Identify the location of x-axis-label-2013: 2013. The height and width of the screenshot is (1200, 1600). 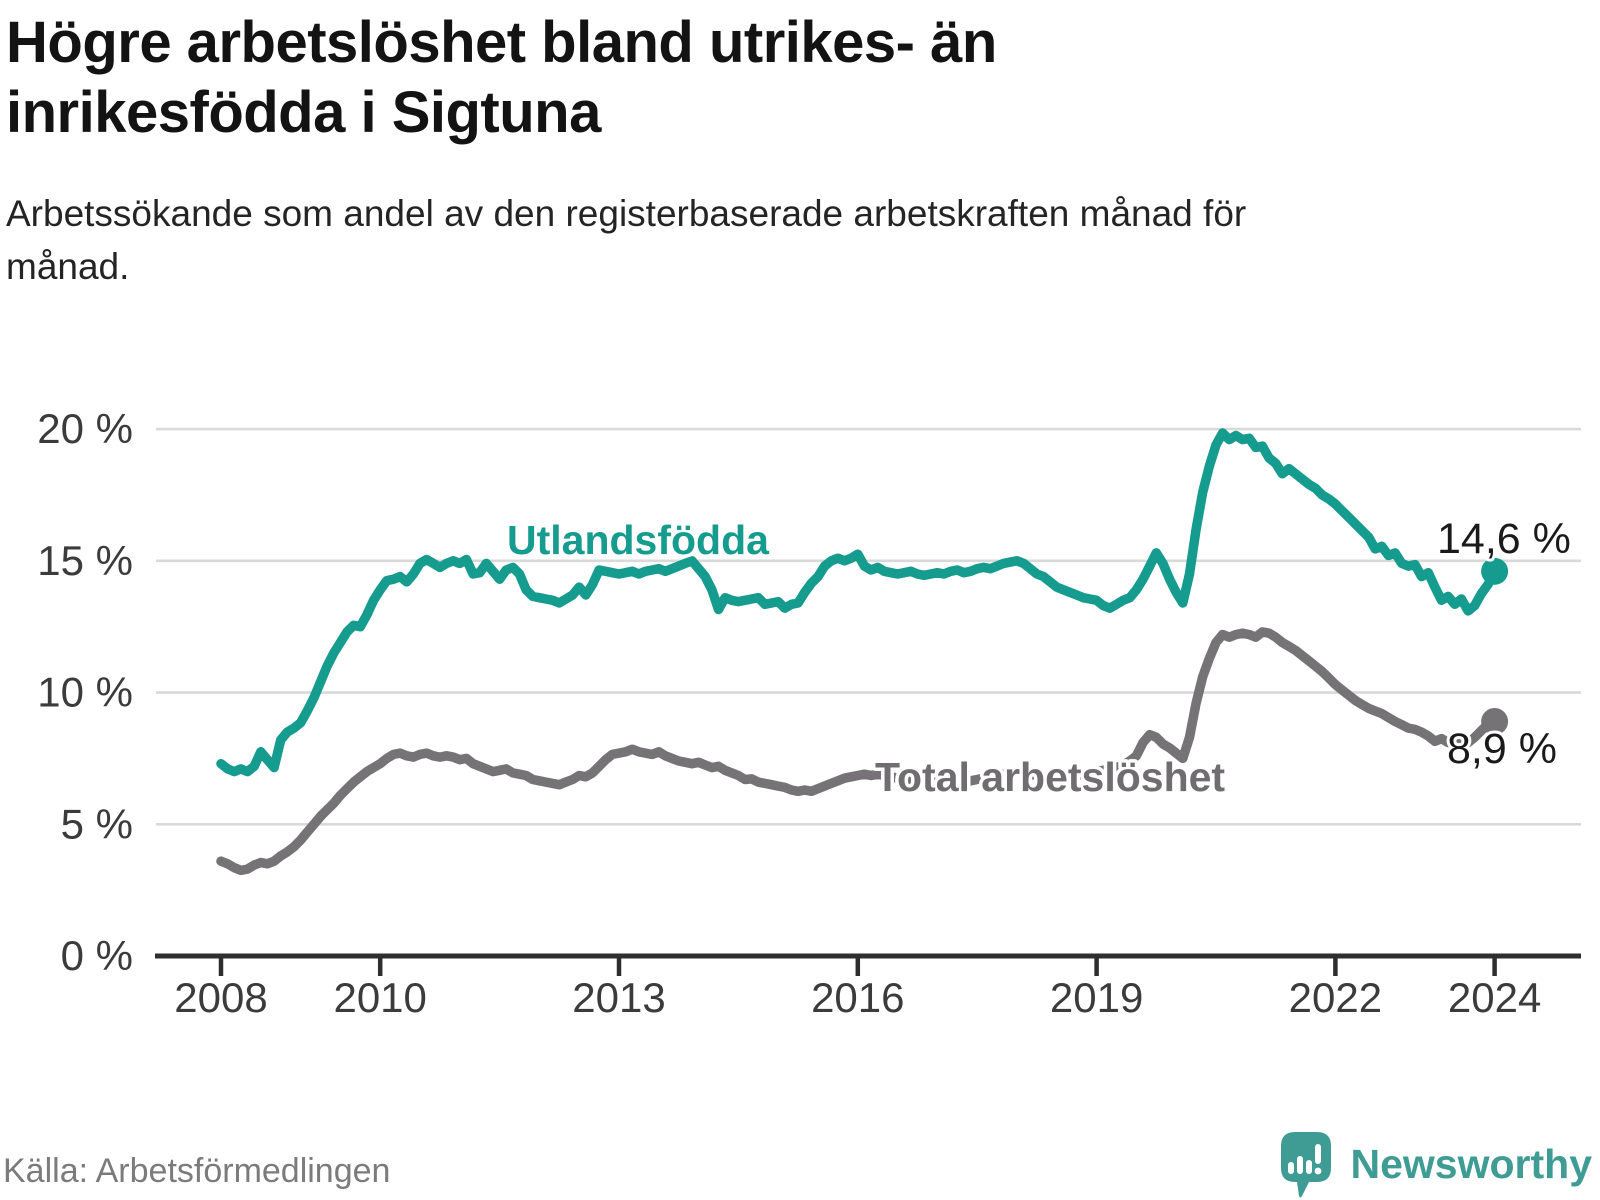
(618, 997).